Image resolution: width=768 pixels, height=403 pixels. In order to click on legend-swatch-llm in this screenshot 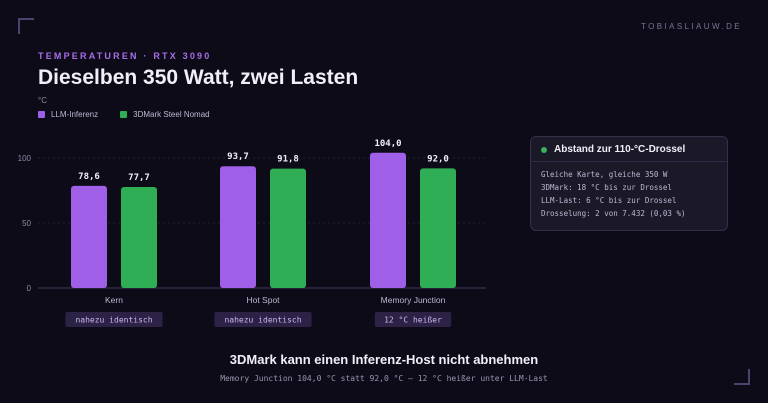, I will do `click(41, 114)`.